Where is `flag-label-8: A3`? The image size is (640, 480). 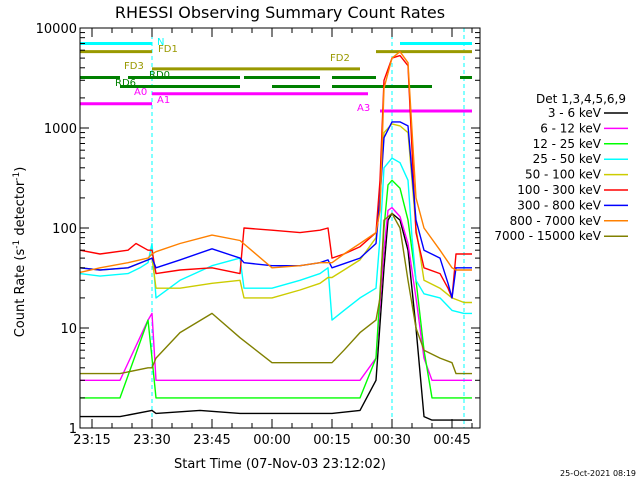 flag-label-8: A3 is located at coordinates (363, 108).